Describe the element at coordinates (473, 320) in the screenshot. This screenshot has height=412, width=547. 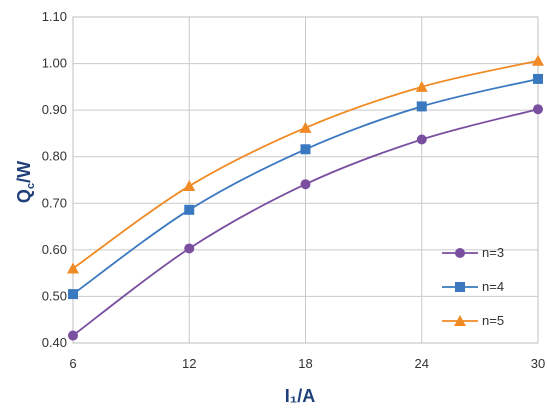
I see `legend-item: n=5` at that location.